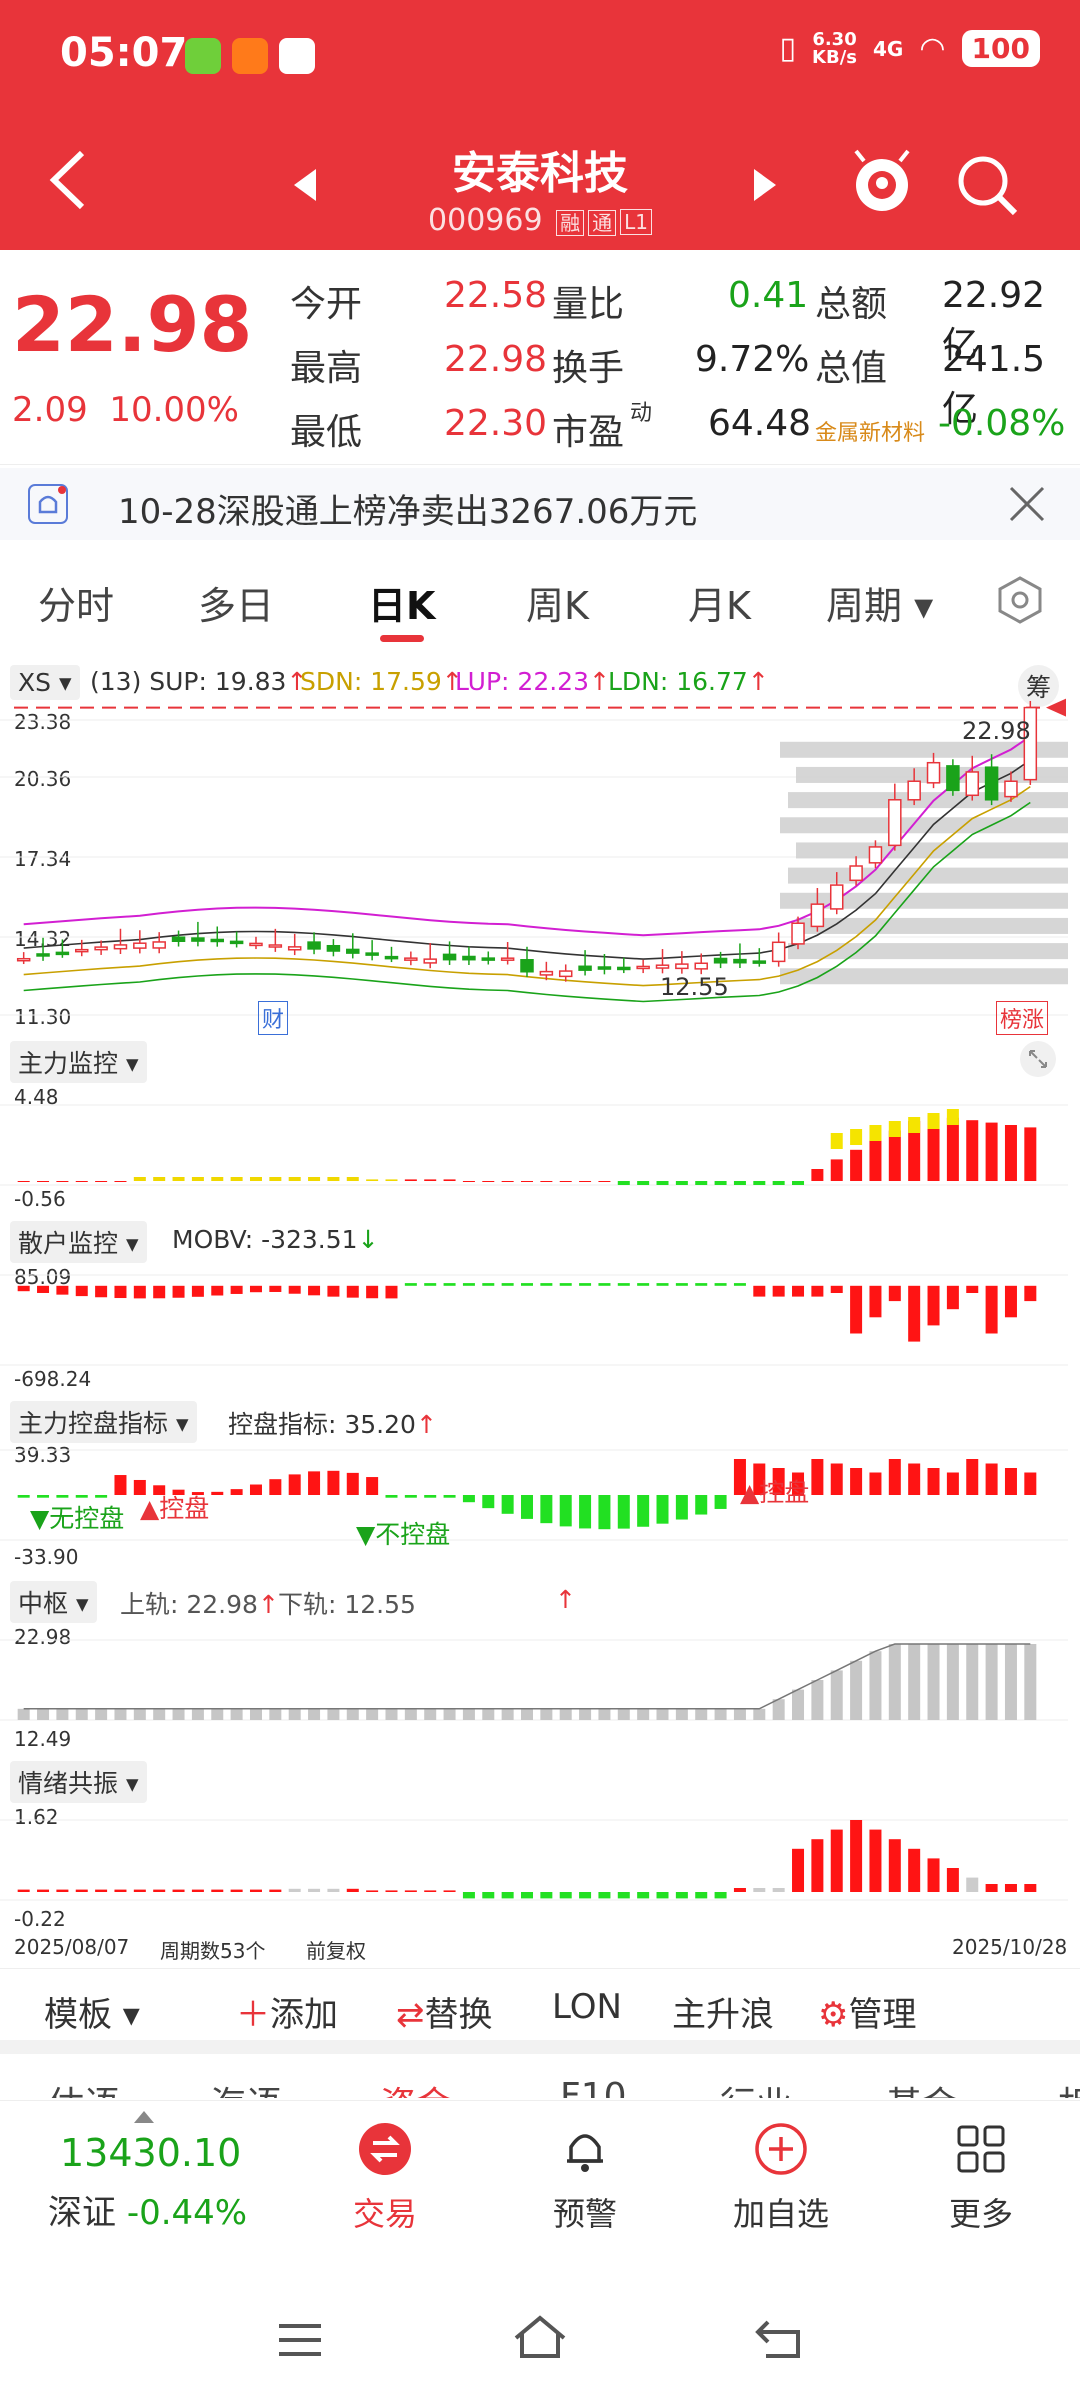 The width and height of the screenshot is (1080, 2400). I want to click on mobv-value: MOBV: -323.51↓, so click(275, 1239).